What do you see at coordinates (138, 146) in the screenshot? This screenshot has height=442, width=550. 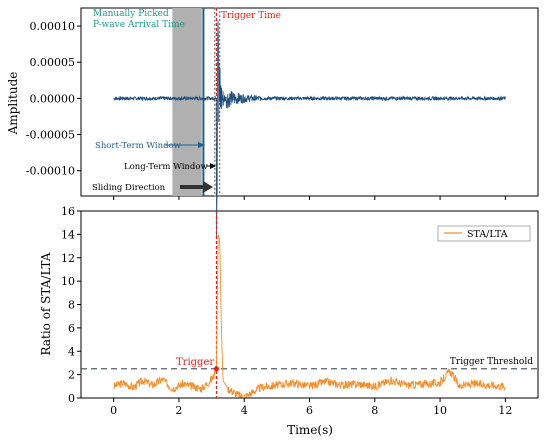 I see `short-term-window-label: Short-Term Window` at bounding box center [138, 146].